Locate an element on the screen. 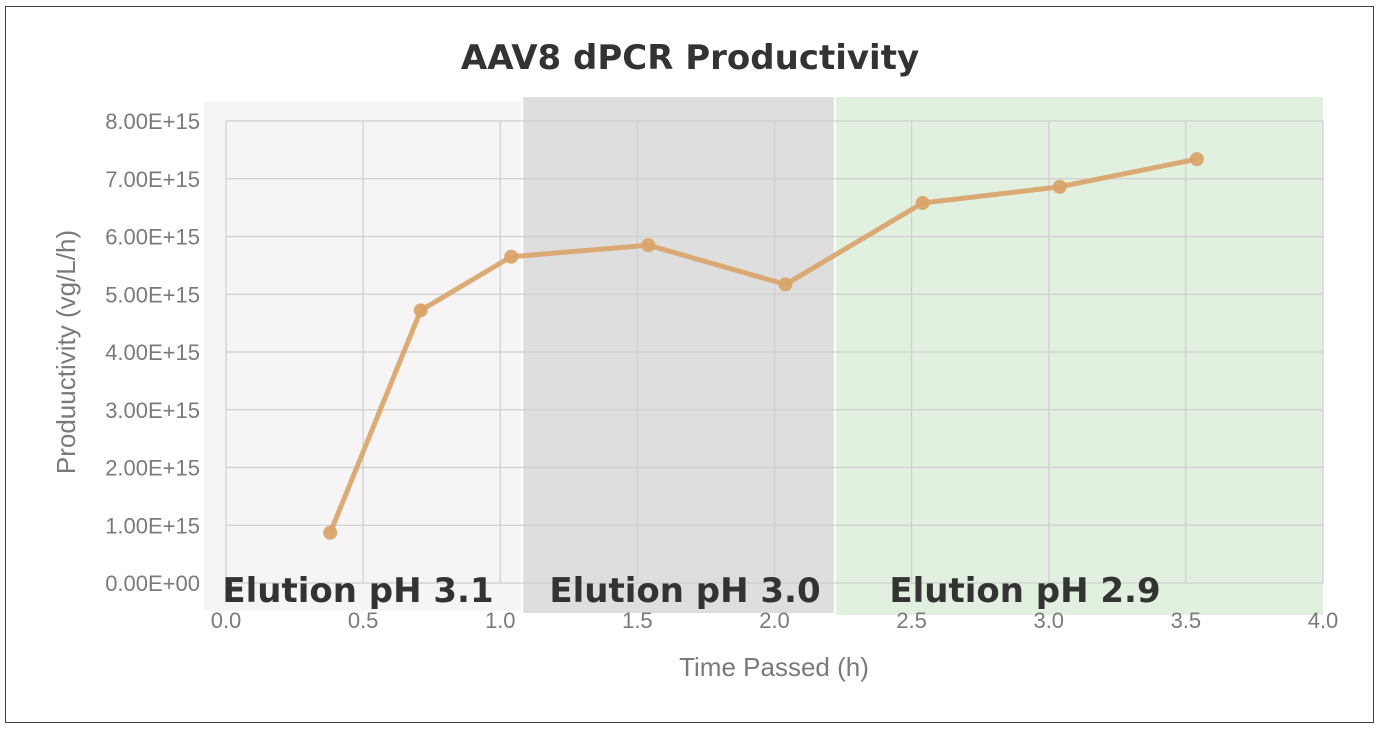 The width and height of the screenshot is (1381, 730). x-tick-label: 2.0 is located at coordinates (774, 620).